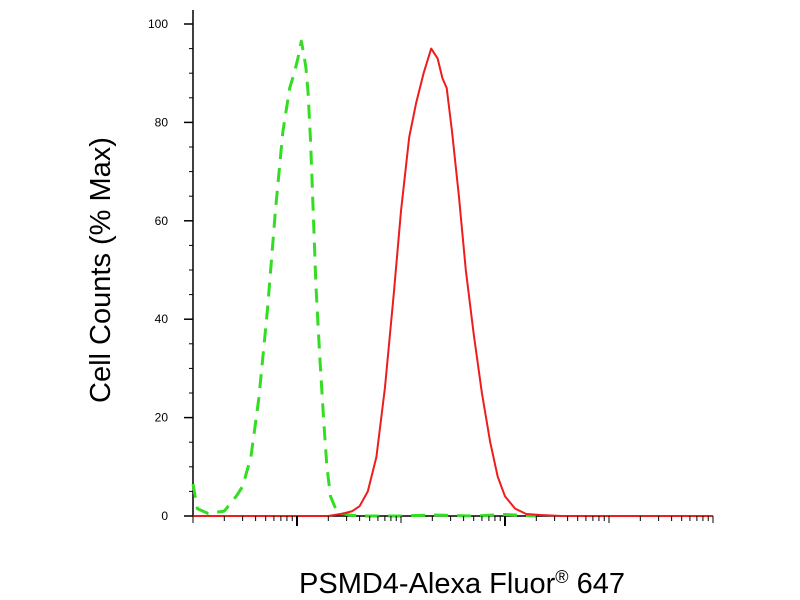 The width and height of the screenshot is (800, 600). I want to click on y-tick-label: 100, so click(158, 24).